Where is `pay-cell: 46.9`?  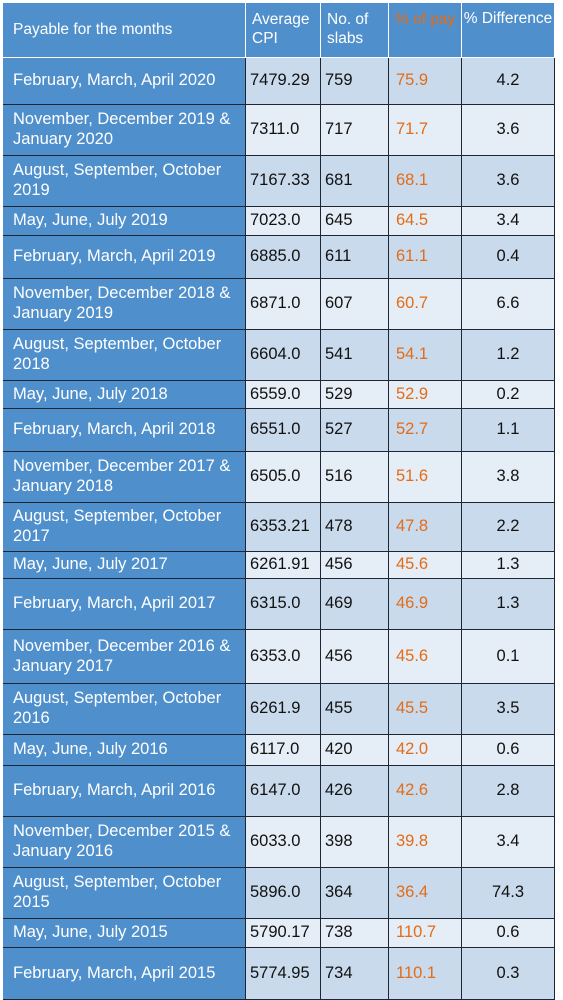
pay-cell: 46.9 is located at coordinates (425, 604).